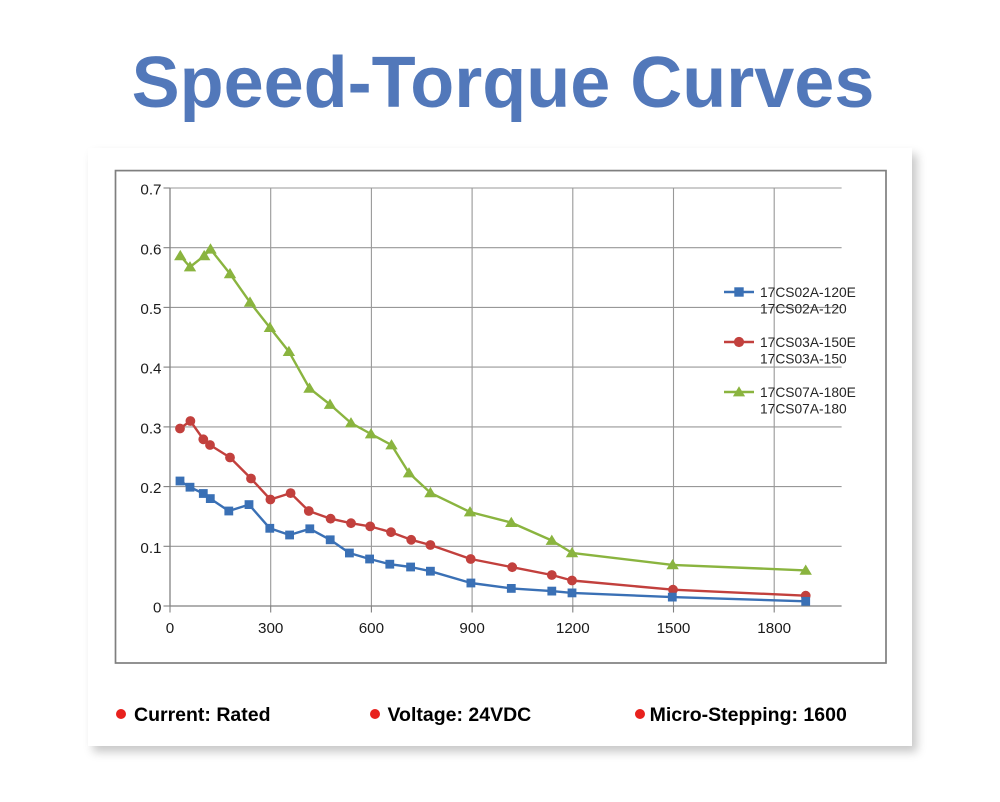 This screenshot has height=802, width=1000. What do you see at coordinates (573, 628) in the screenshot?
I see `svg-text: 1200` at bounding box center [573, 628].